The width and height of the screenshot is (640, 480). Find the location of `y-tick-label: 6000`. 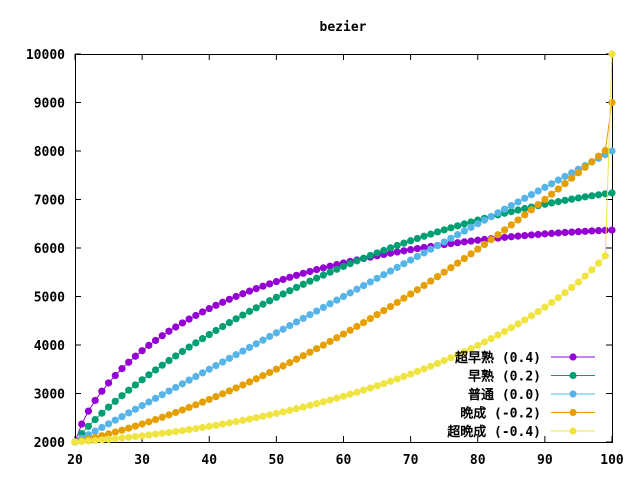

y-tick-label: 6000 is located at coordinates (49, 249).